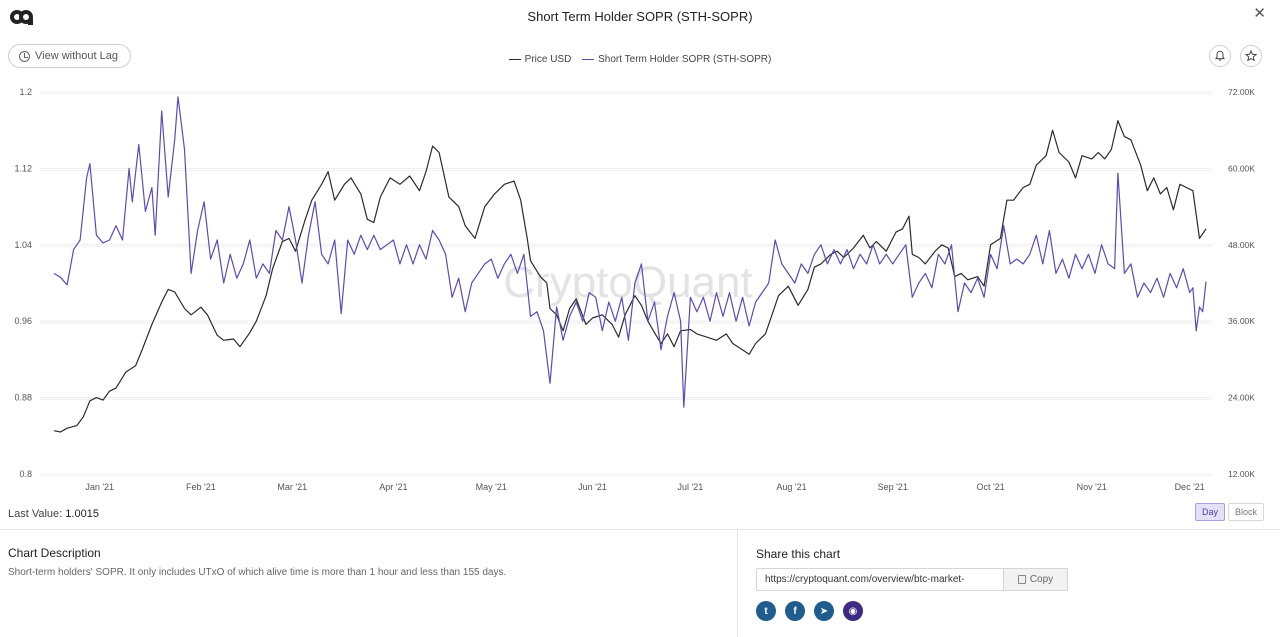 This screenshot has height=637, width=1280. What do you see at coordinates (1092, 487) in the screenshot?
I see `x-tick-label: Nov '21` at bounding box center [1092, 487].